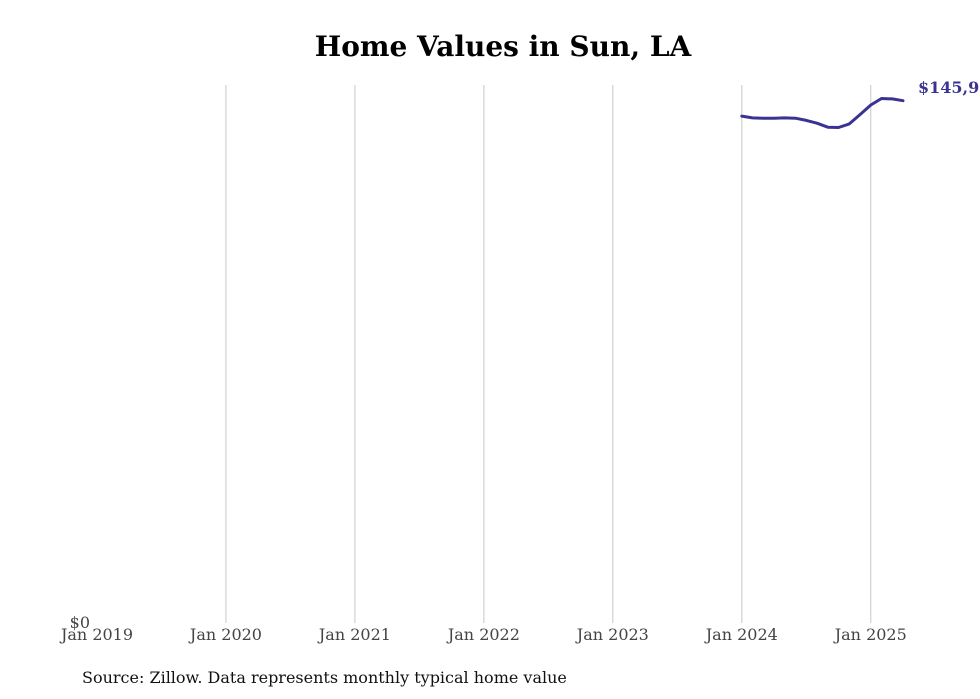 Image resolution: width=980 pixels, height=699 pixels. I want to click on y-tick-label: $0, so click(80, 622).